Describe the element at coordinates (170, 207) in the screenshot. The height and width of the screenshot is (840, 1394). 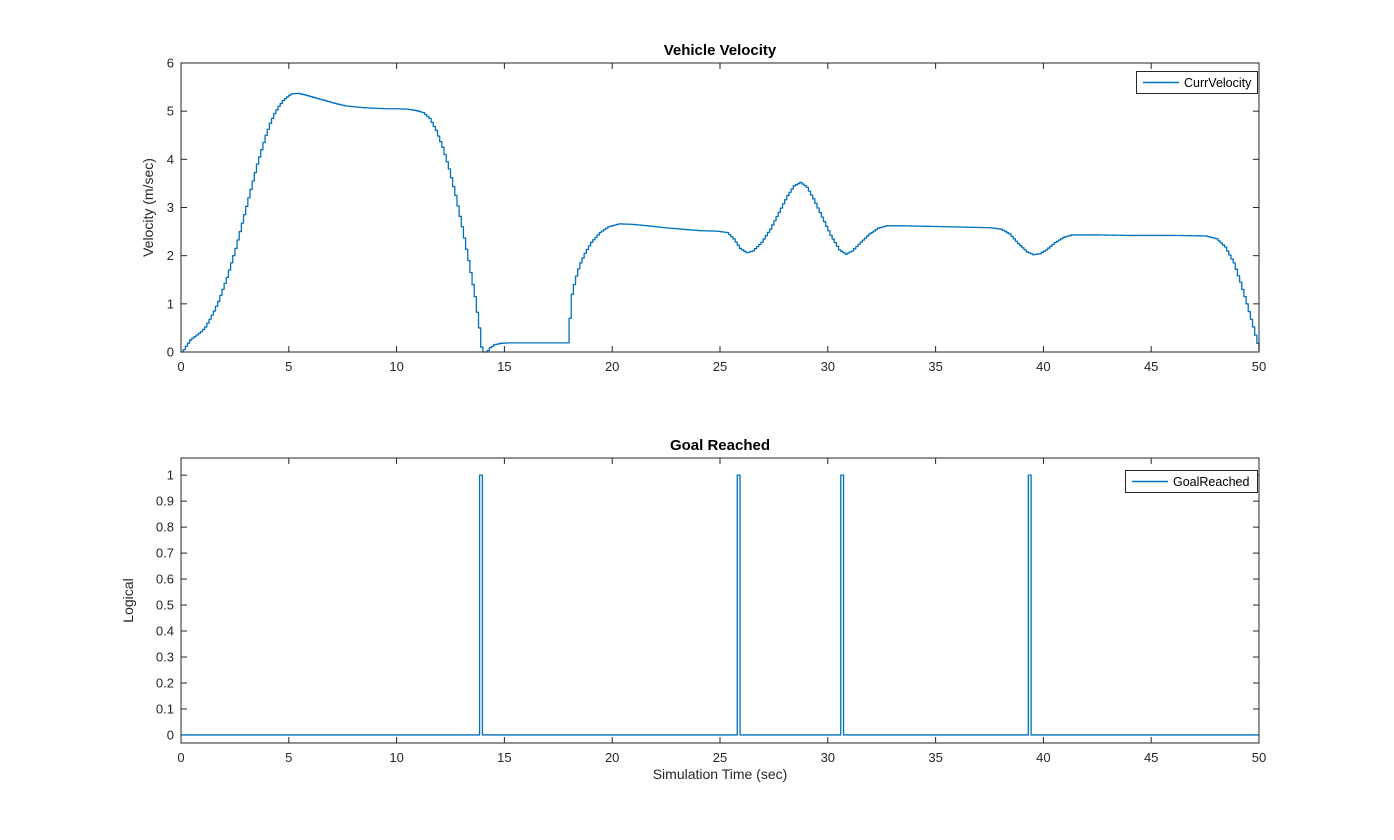
I see `y-tick-label: 3` at that location.